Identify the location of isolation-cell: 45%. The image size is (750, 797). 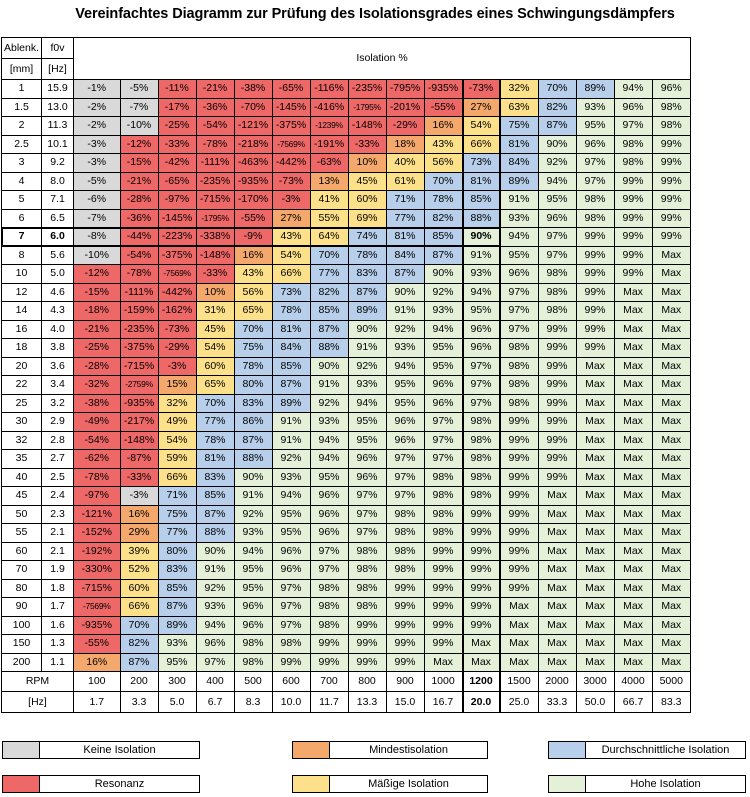
(215, 329).